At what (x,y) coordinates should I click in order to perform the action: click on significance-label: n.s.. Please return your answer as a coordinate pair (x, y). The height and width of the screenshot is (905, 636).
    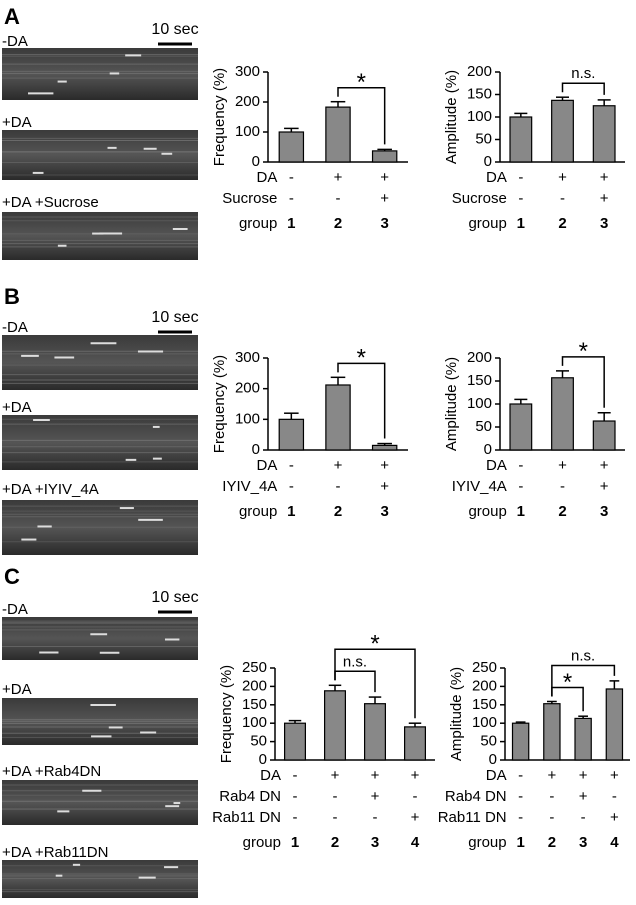
    Looking at the image, I should click on (355, 661).